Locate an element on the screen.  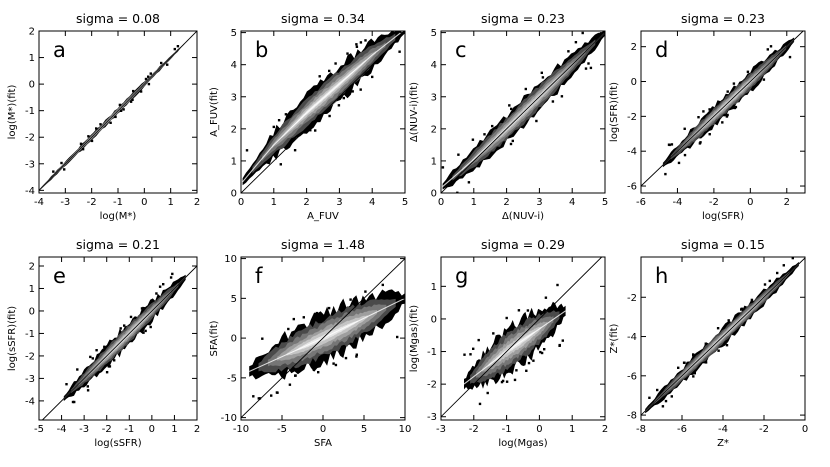
x-tick-label: 0 is located at coordinates (241, 202).